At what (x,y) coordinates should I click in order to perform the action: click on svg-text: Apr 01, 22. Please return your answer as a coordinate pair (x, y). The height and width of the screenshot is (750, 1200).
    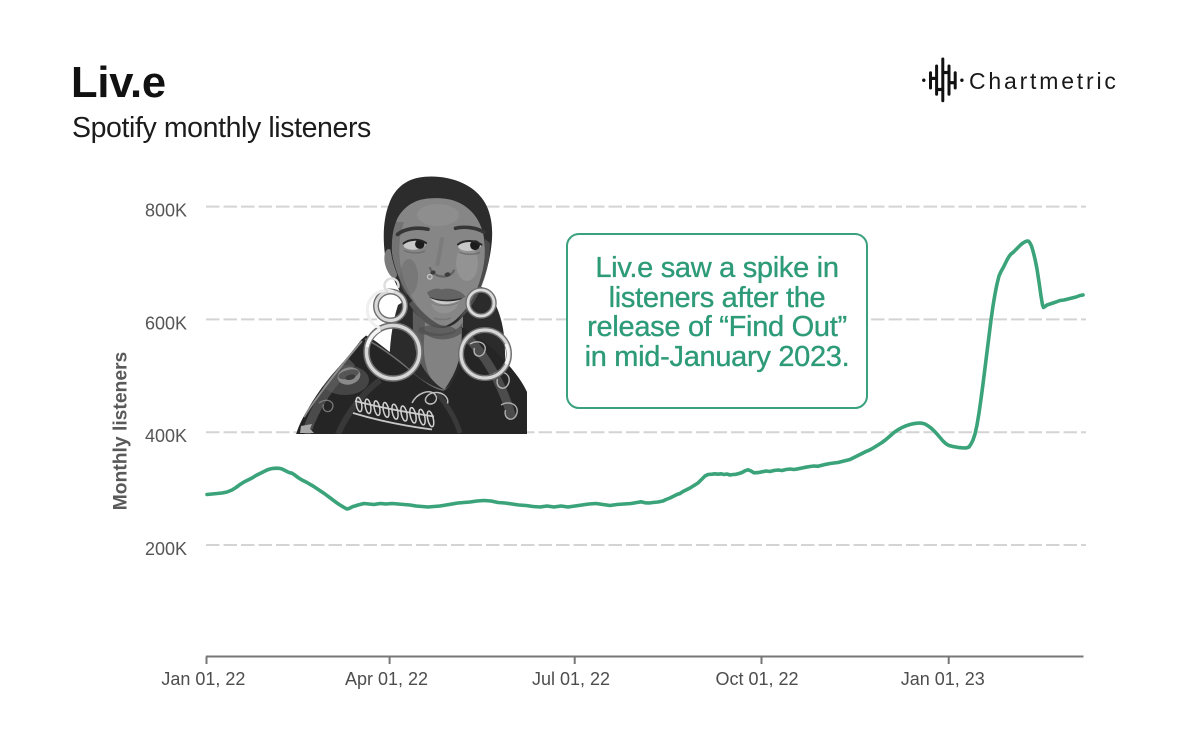
    Looking at the image, I should click on (386, 679).